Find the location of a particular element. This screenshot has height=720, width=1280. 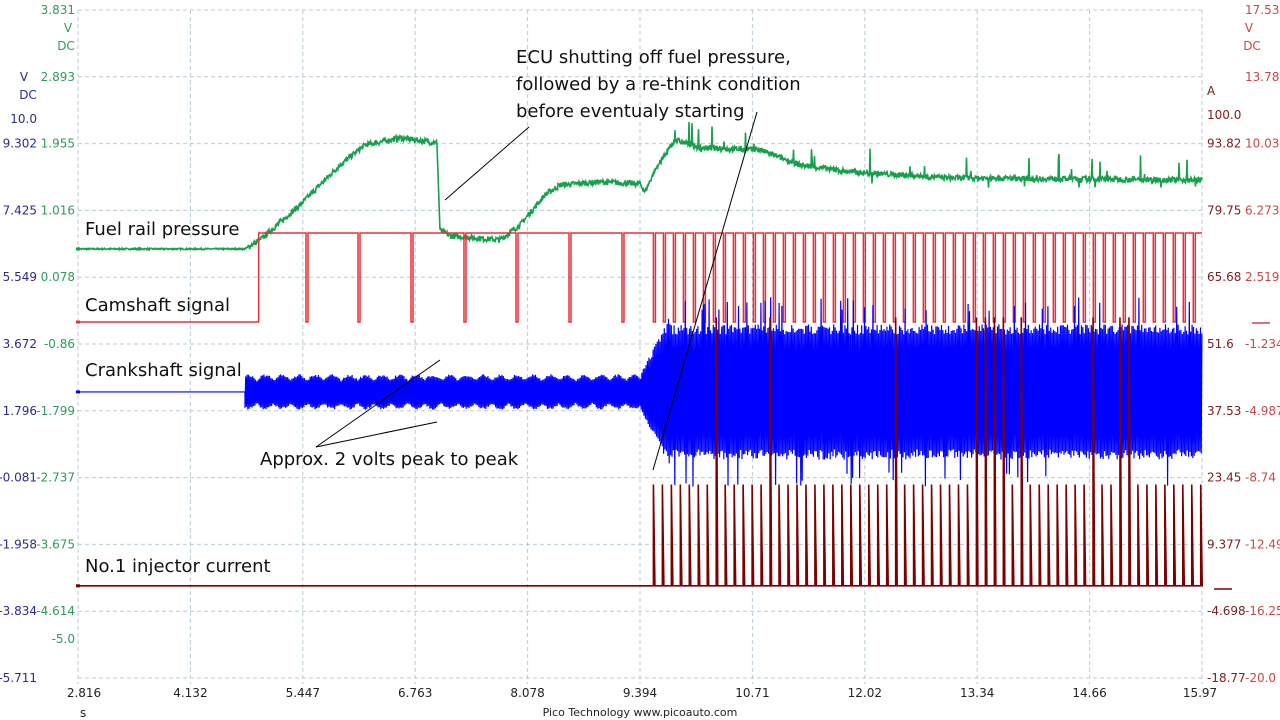

red-y-tick-label: 10.03 is located at coordinates (1262, 144).